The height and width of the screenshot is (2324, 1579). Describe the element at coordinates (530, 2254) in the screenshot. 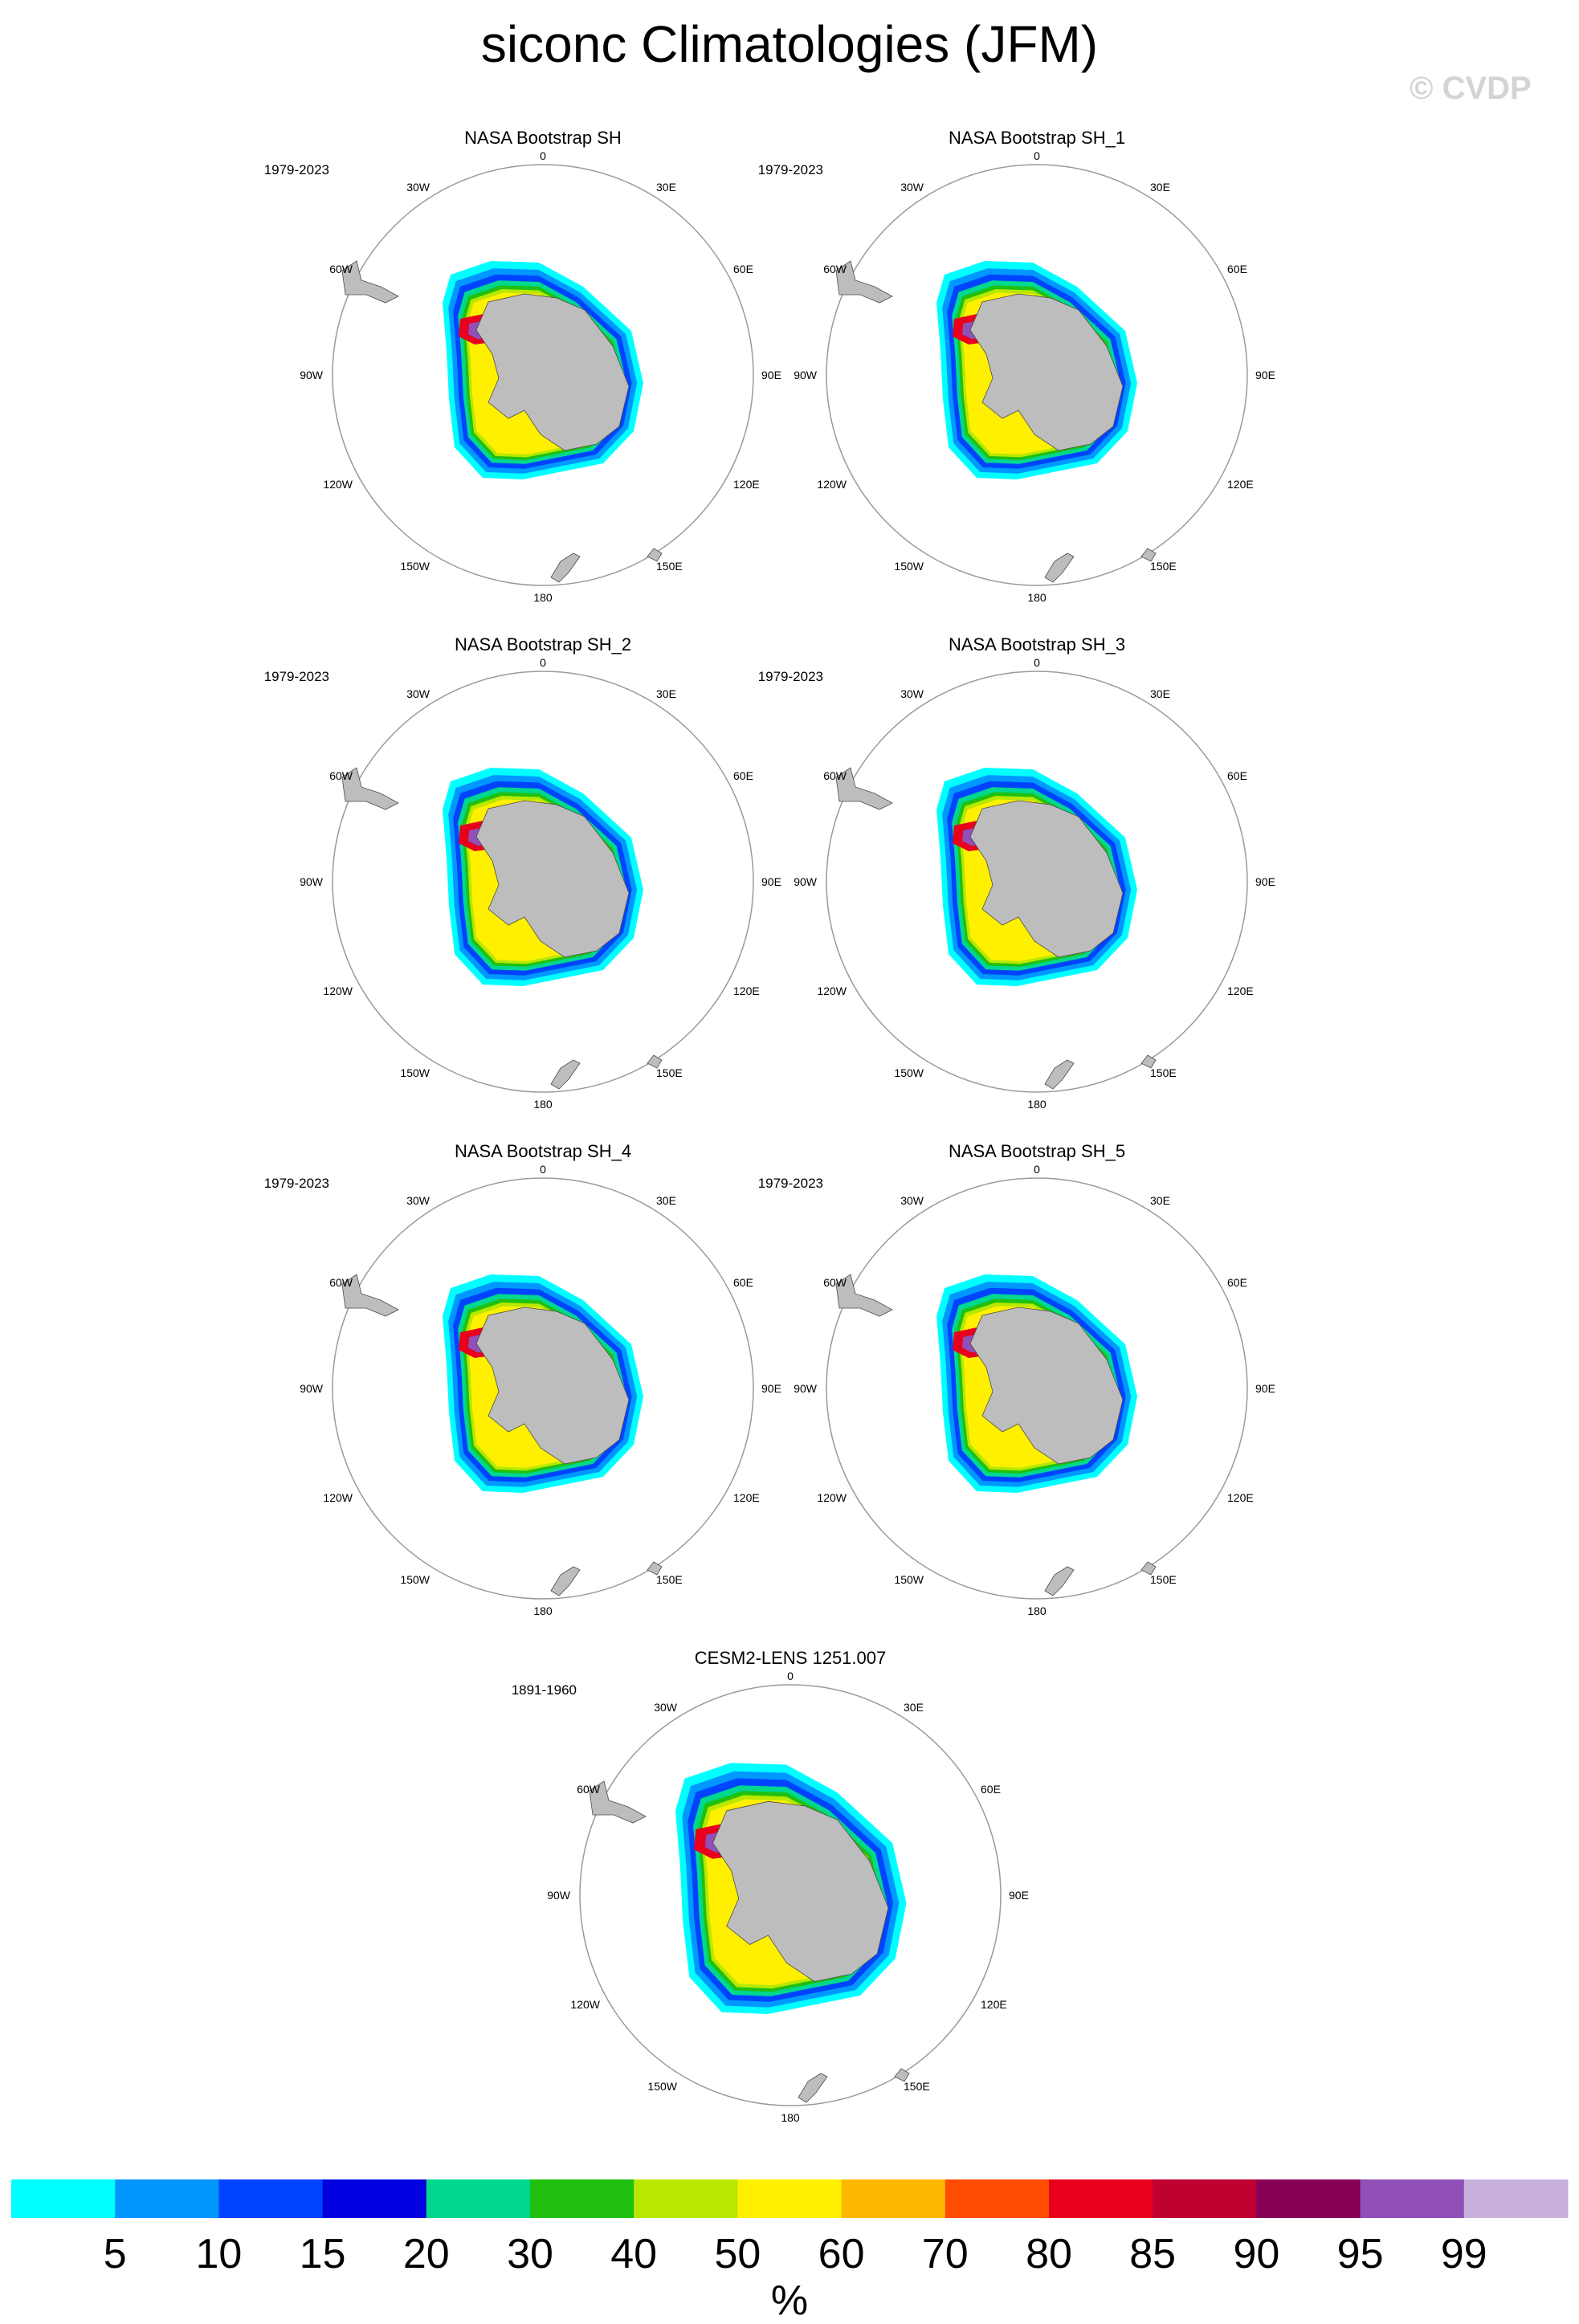

I see `colorbar-tick-label: 30` at that location.